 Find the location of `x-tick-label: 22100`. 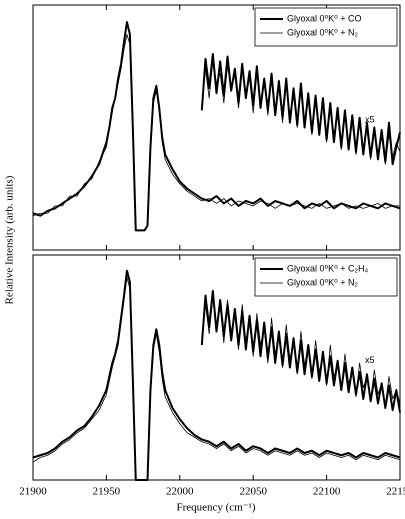

x-tick-label: 22100 is located at coordinates (327, 492).